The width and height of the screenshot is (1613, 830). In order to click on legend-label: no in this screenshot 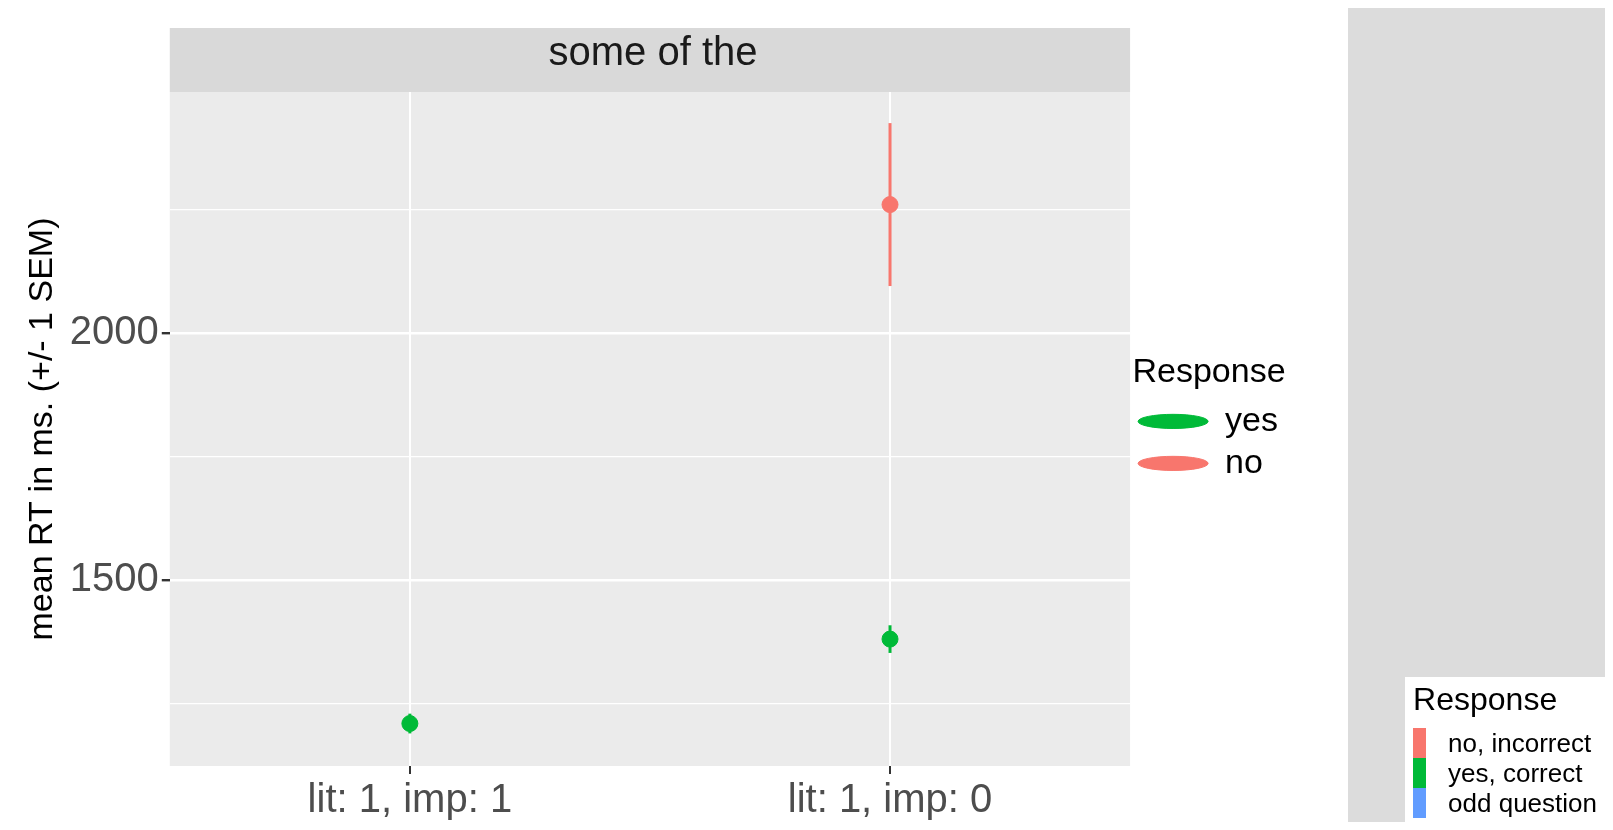, I will do `click(1244, 460)`.